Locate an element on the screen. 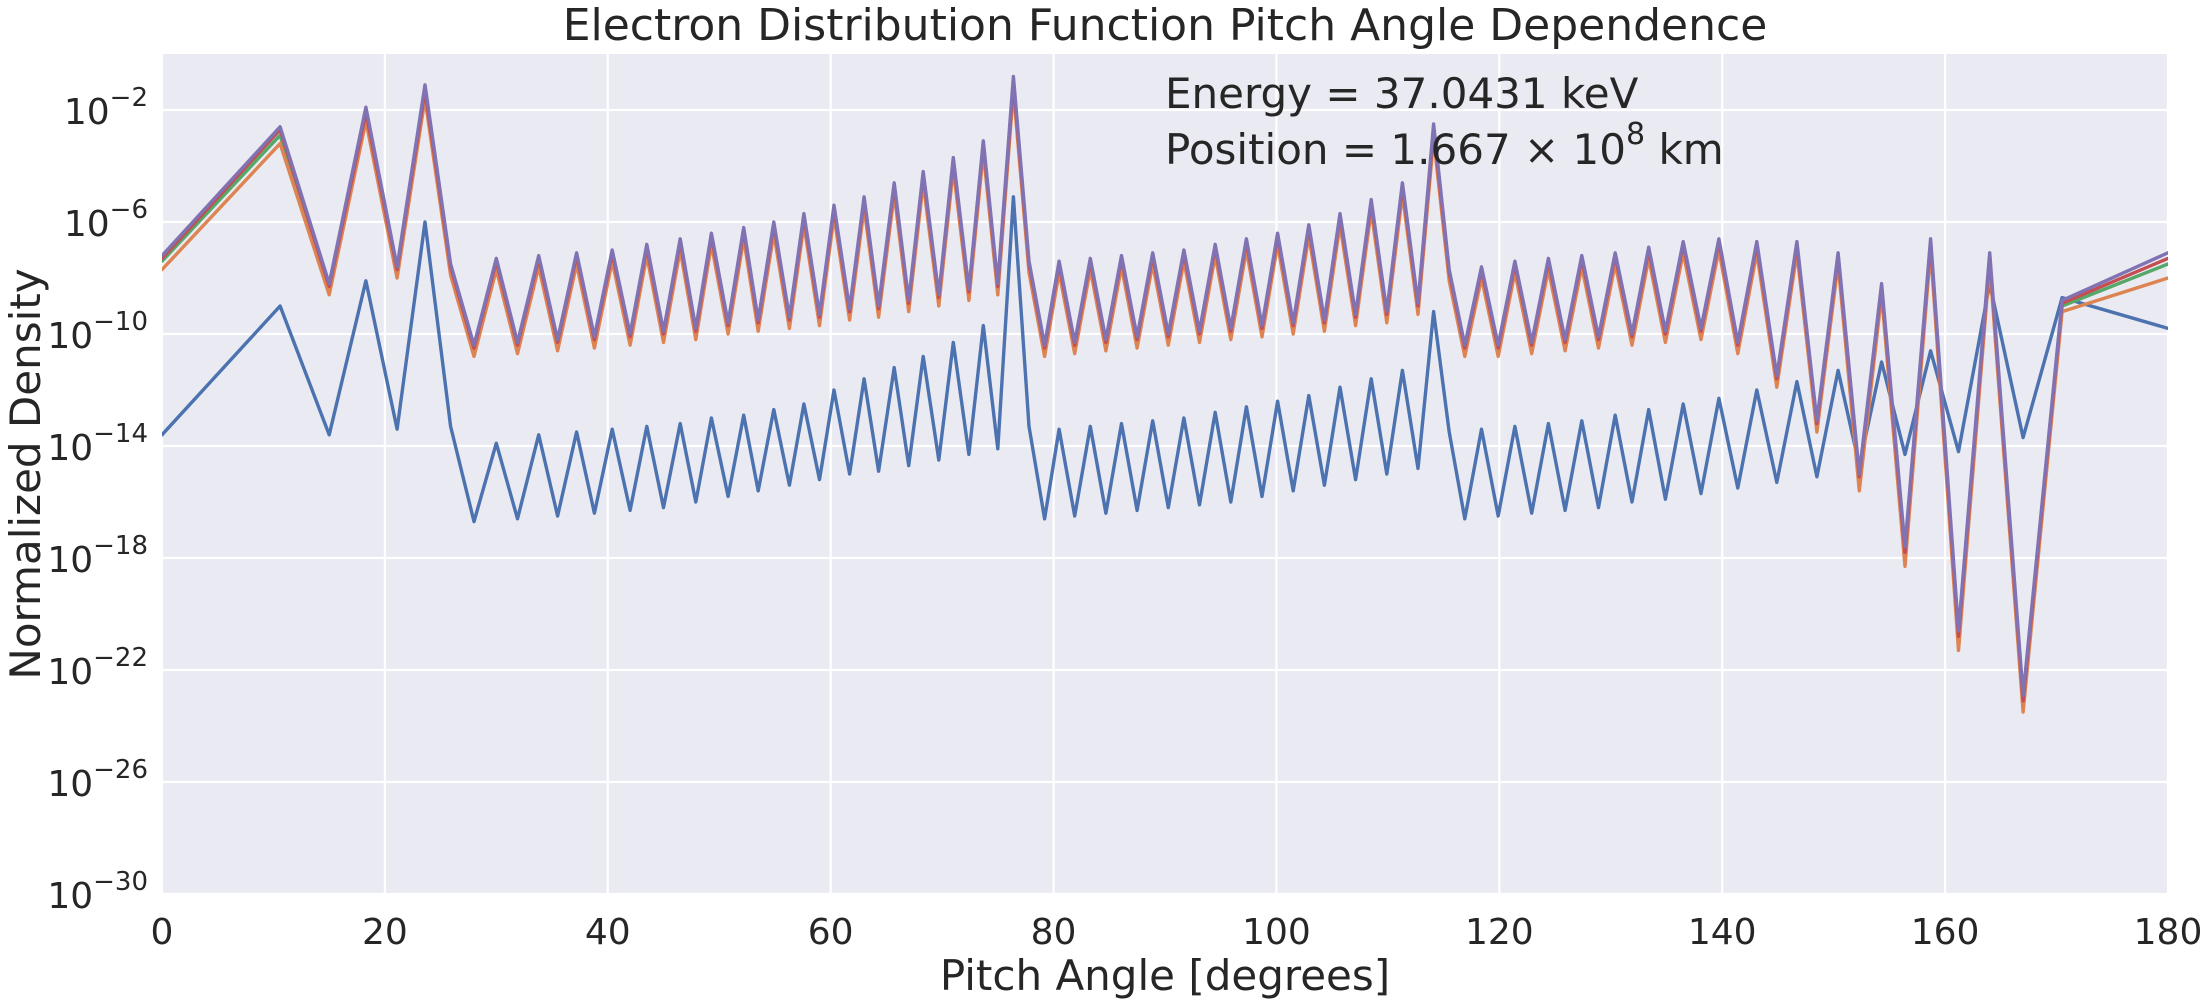 The image size is (2207, 1004). y-tick-label: 10⁻² is located at coordinates (106, 108).